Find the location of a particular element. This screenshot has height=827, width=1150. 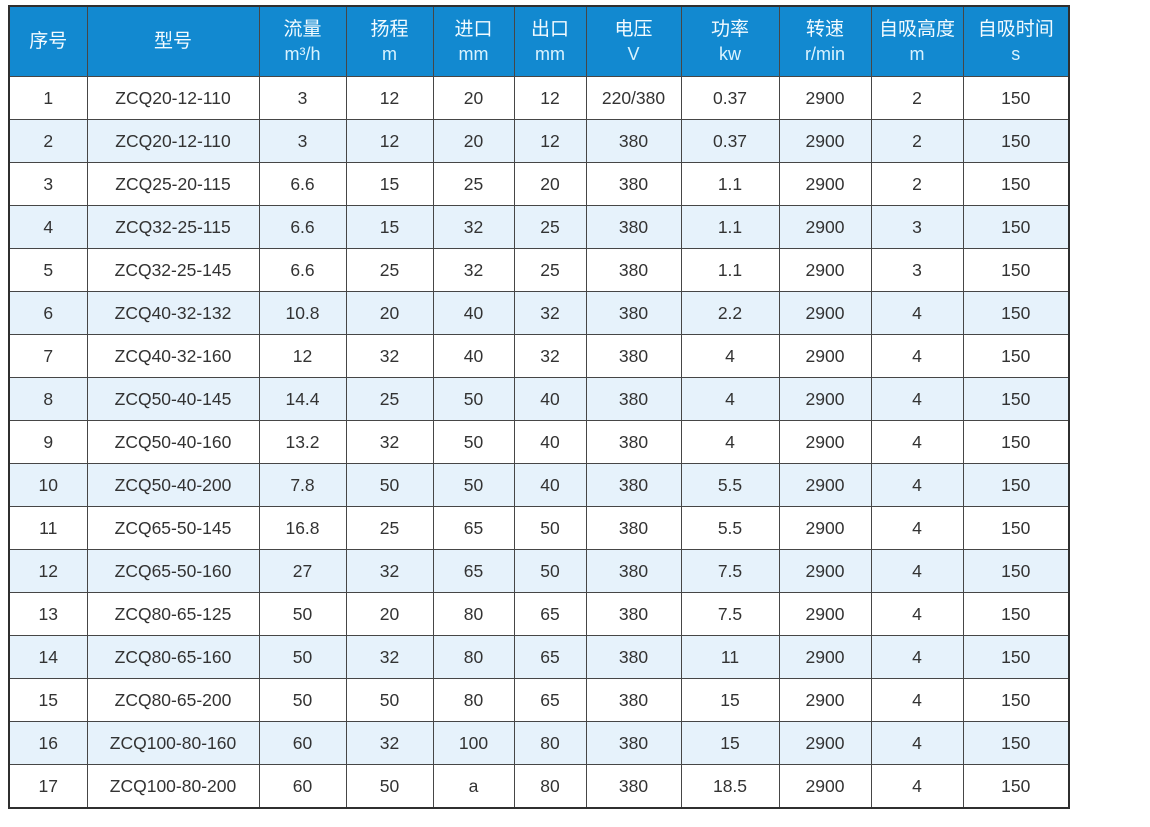

table-row: 5 ZCQ32-25-145 6.6 25 32 25 380 1.1 2900 3 150 is located at coordinates (539, 270).